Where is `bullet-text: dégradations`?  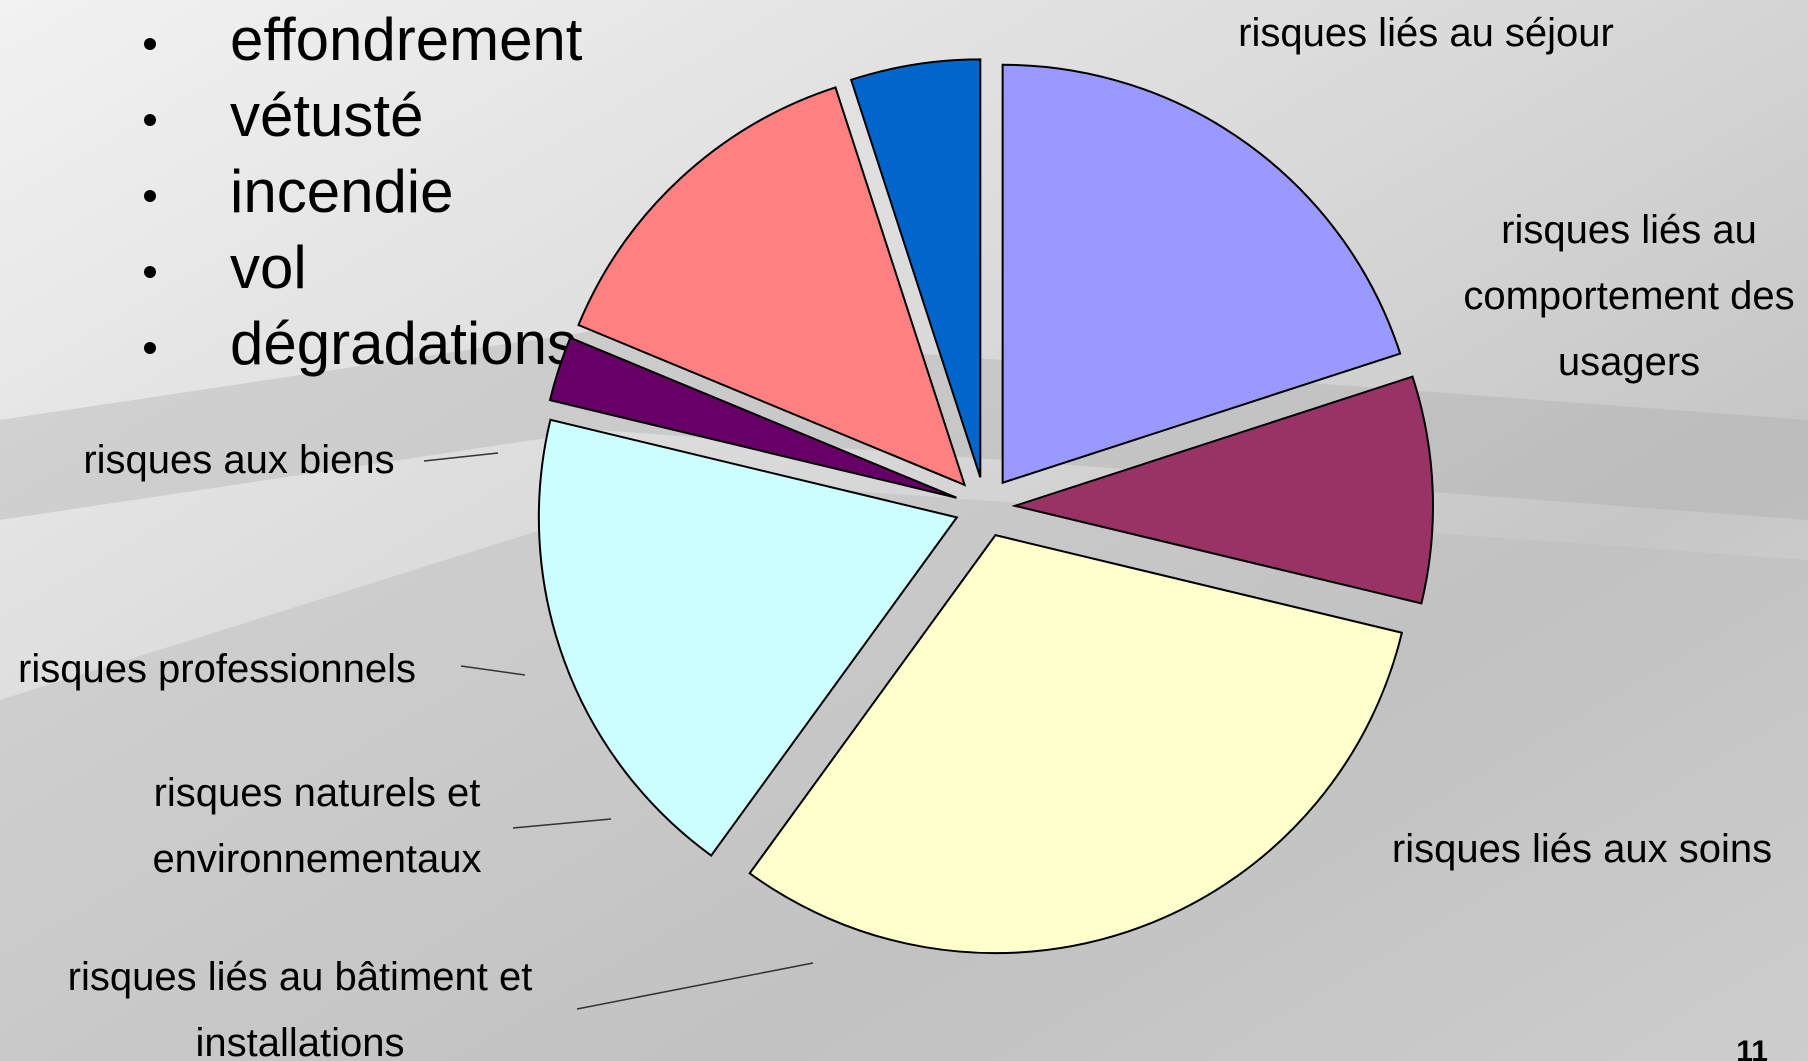
bullet-text: dégradations is located at coordinates (403, 343).